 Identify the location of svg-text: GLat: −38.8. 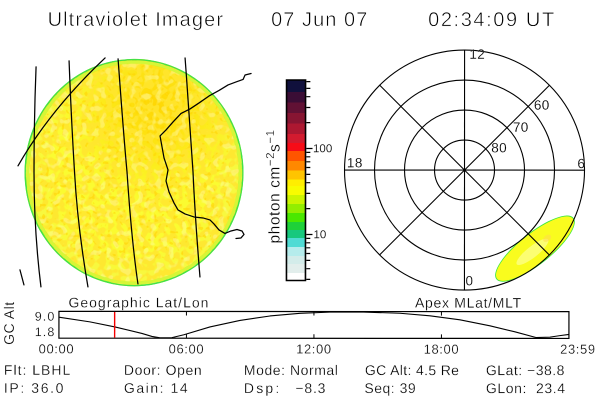
(525, 370).